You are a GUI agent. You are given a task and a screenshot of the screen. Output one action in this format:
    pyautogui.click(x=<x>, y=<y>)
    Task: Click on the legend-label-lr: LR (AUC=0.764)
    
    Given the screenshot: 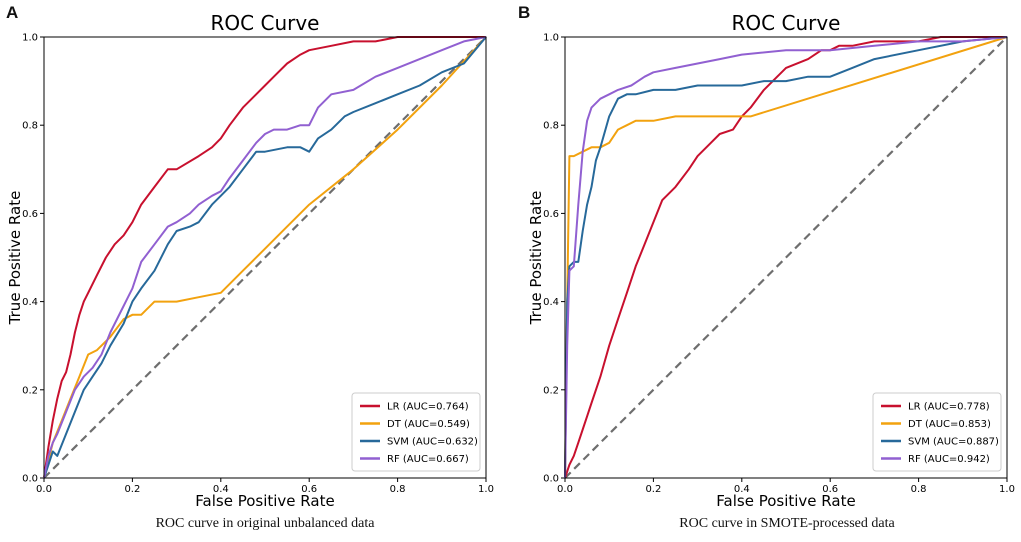 What is the action you would take?
    pyautogui.click(x=428, y=407)
    